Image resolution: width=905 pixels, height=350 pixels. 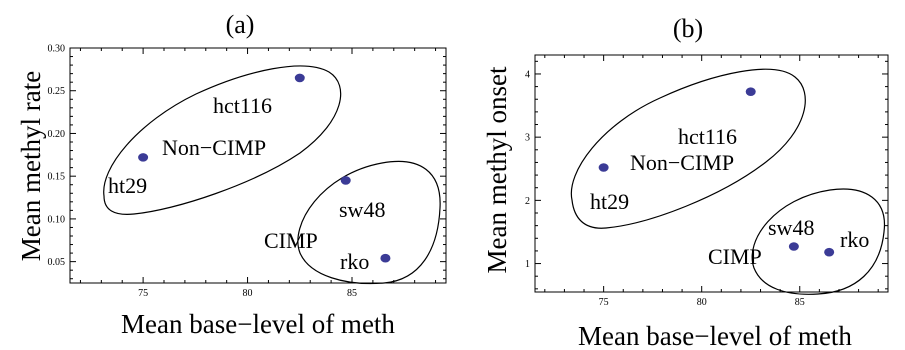 What do you see at coordinates (527, 264) in the screenshot?
I see `y-tick-label: 1` at bounding box center [527, 264].